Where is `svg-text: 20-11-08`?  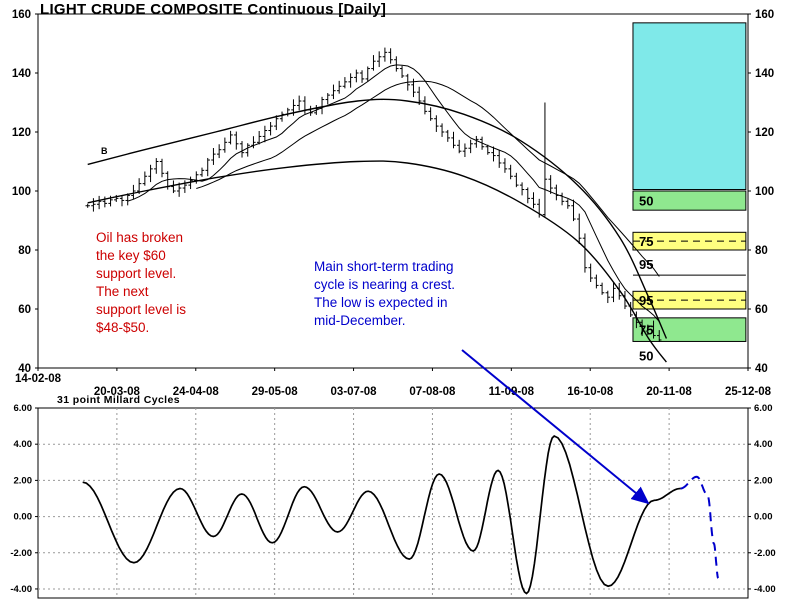
svg-text: 20-11-08 is located at coordinates (669, 392).